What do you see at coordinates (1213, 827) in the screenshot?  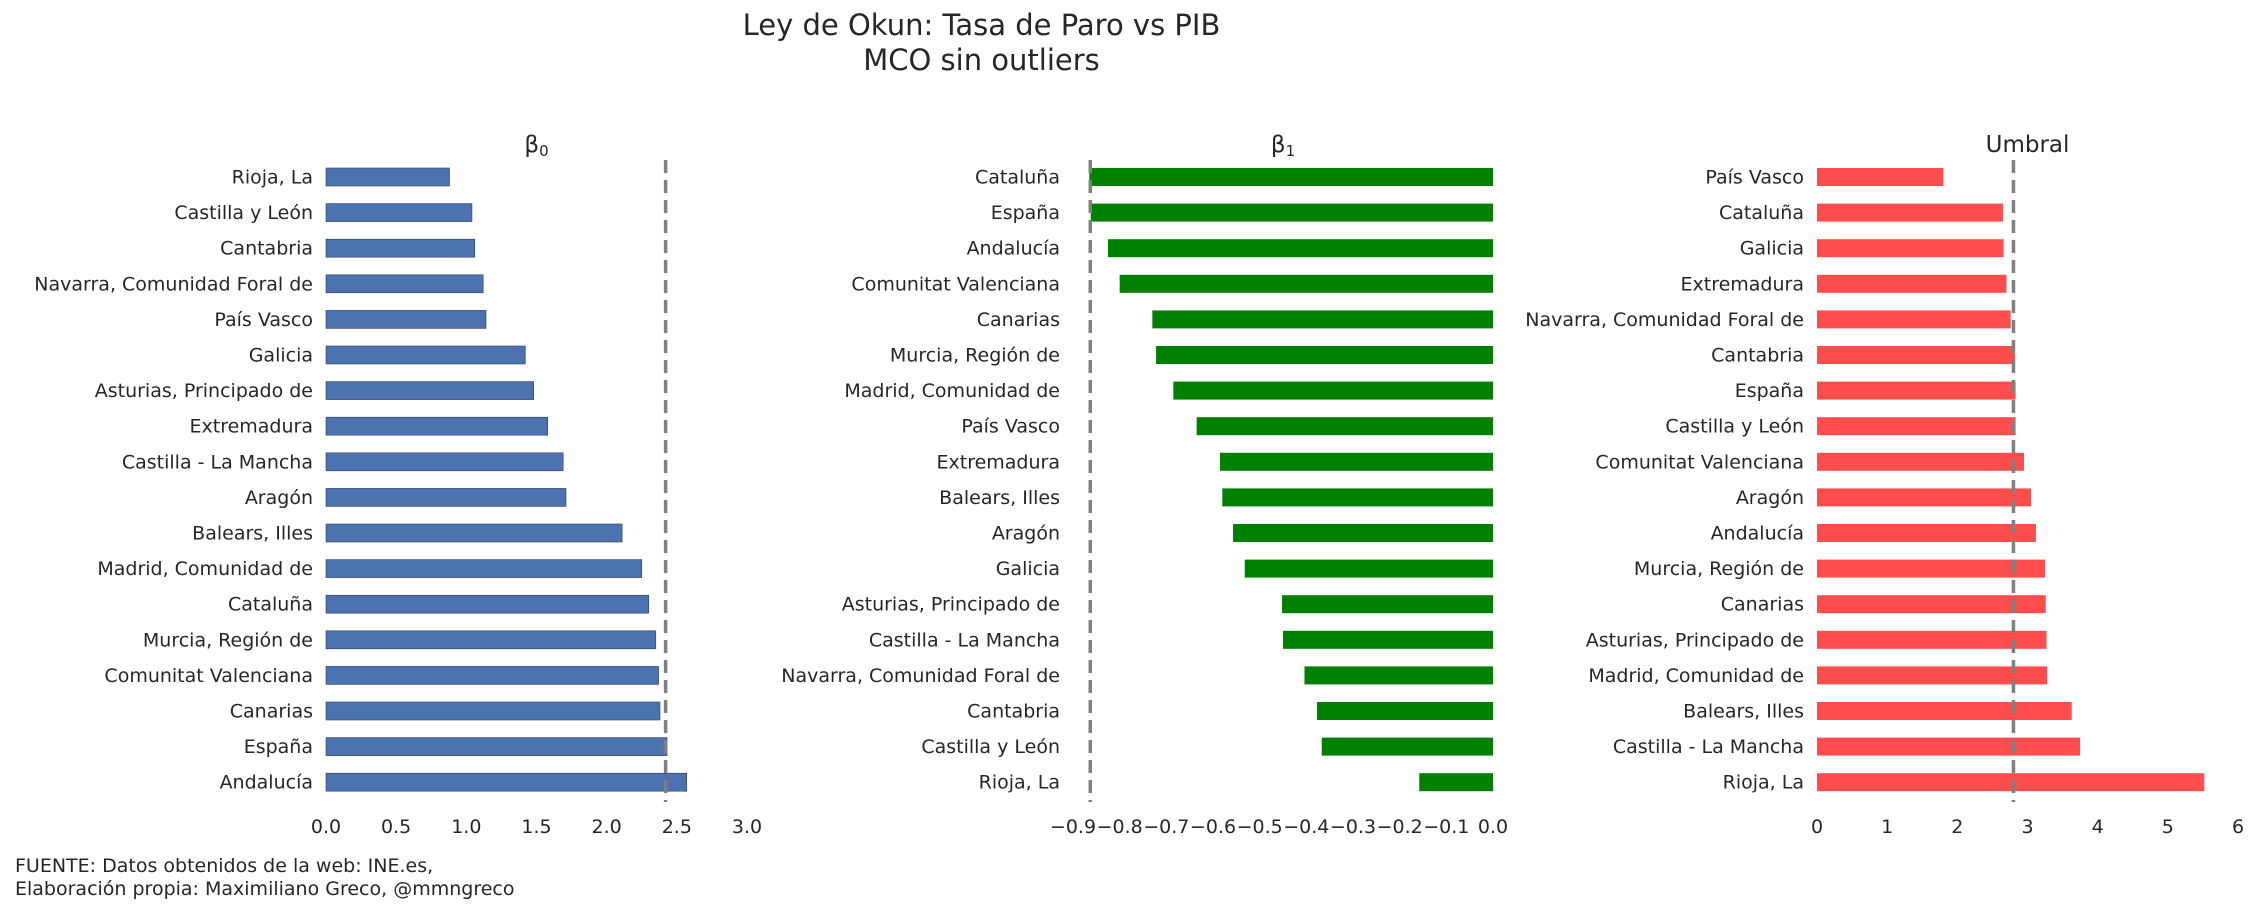 I see `x-tick-label: −0.6` at bounding box center [1213, 827].